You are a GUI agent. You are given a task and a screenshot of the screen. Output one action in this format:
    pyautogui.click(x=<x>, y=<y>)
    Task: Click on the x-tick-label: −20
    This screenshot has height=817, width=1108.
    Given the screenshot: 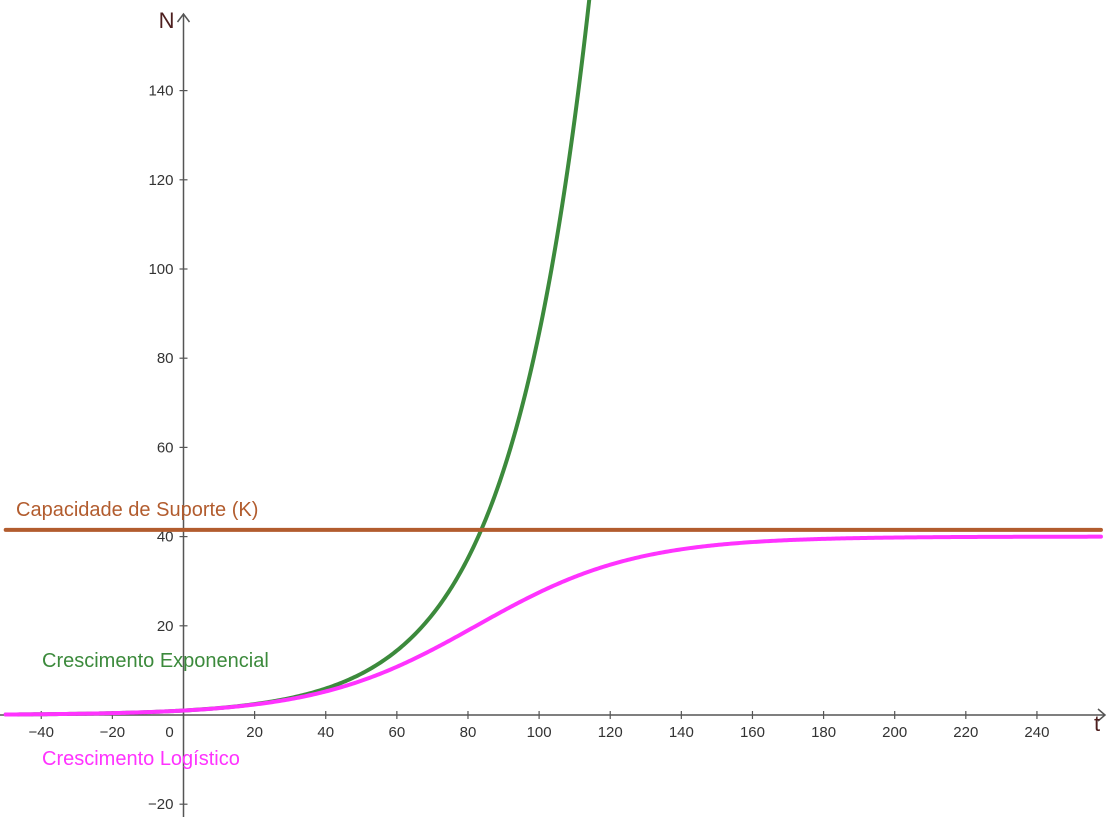 What is the action you would take?
    pyautogui.click(x=112, y=732)
    